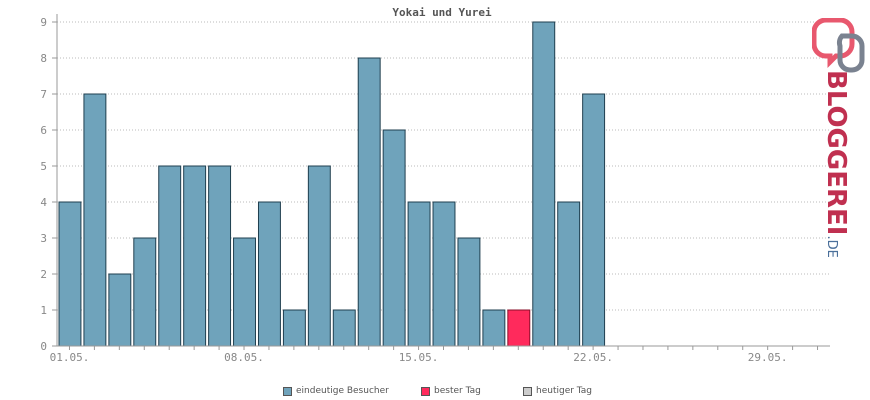 Image resolution: width=870 pixels, height=400 pixels. I want to click on y-tick-label: 8, so click(43, 58).